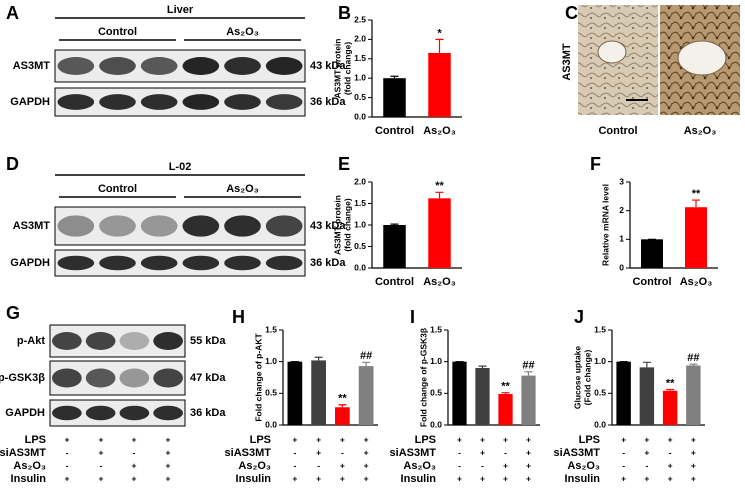 This screenshot has height=493, width=745. Describe the element at coordinates (621, 267) in the screenshot. I see `y-tick-label: 0` at that location.